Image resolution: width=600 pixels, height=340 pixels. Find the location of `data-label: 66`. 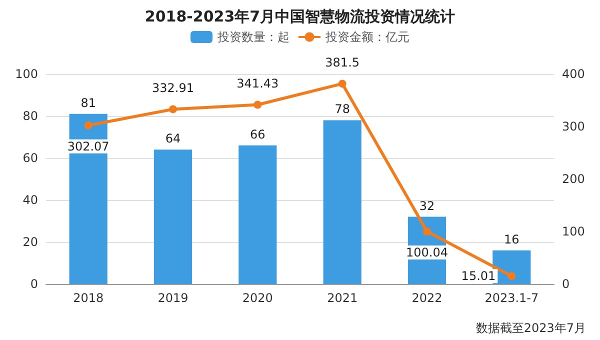

data-label: 66 is located at coordinates (258, 134).